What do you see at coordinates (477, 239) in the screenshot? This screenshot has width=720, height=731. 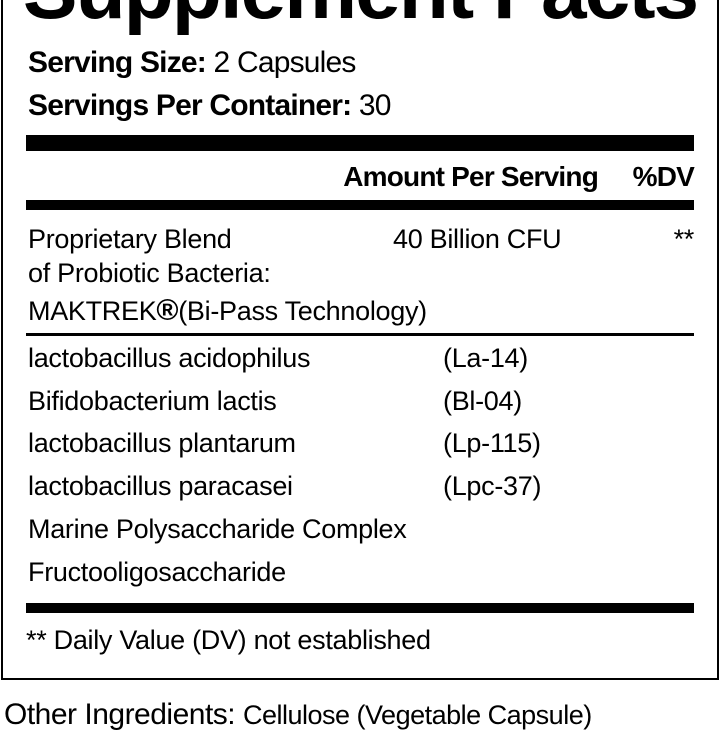 I see `blend-amount: 40 Billion CFU` at bounding box center [477, 239].